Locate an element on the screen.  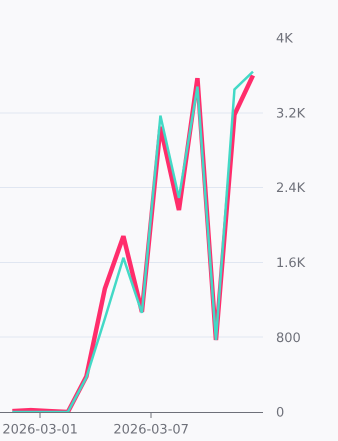
x-tick-label: 2026-03-01 is located at coordinates (40, 430).